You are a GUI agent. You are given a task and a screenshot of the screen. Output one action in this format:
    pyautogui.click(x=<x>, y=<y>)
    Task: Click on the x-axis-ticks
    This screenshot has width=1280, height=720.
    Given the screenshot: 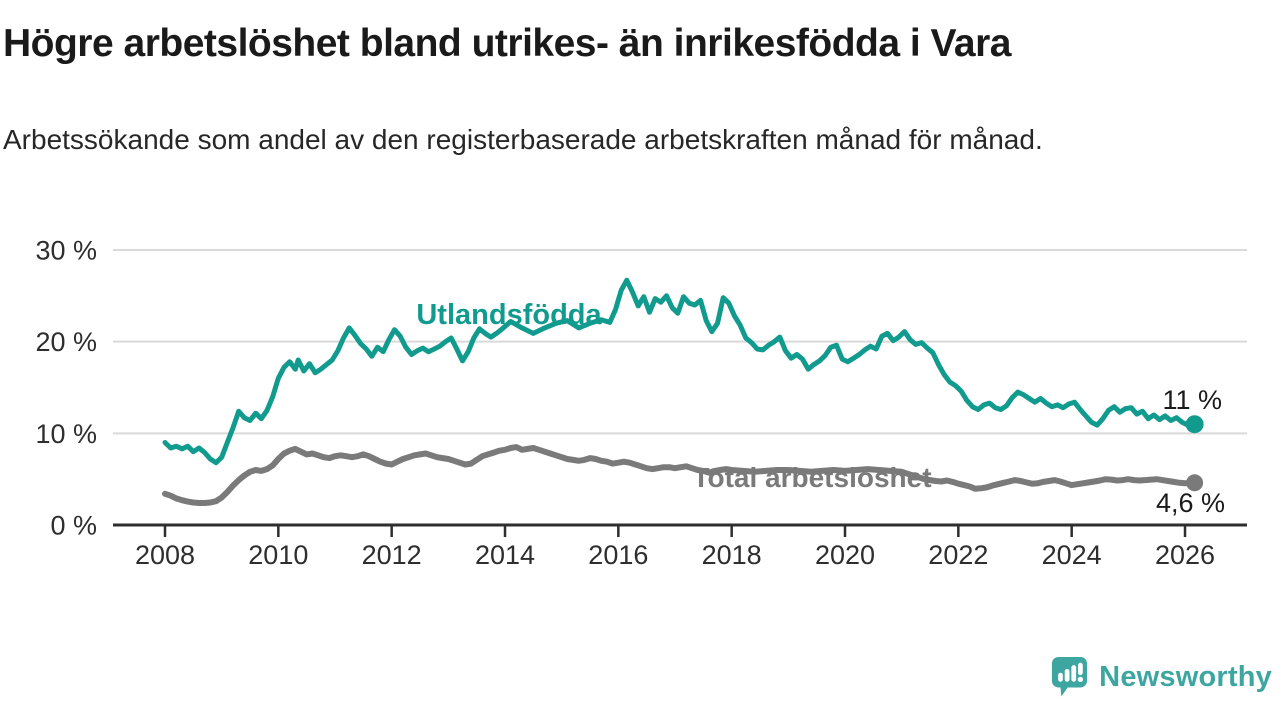 What is the action you would take?
    pyautogui.click(x=675, y=531)
    